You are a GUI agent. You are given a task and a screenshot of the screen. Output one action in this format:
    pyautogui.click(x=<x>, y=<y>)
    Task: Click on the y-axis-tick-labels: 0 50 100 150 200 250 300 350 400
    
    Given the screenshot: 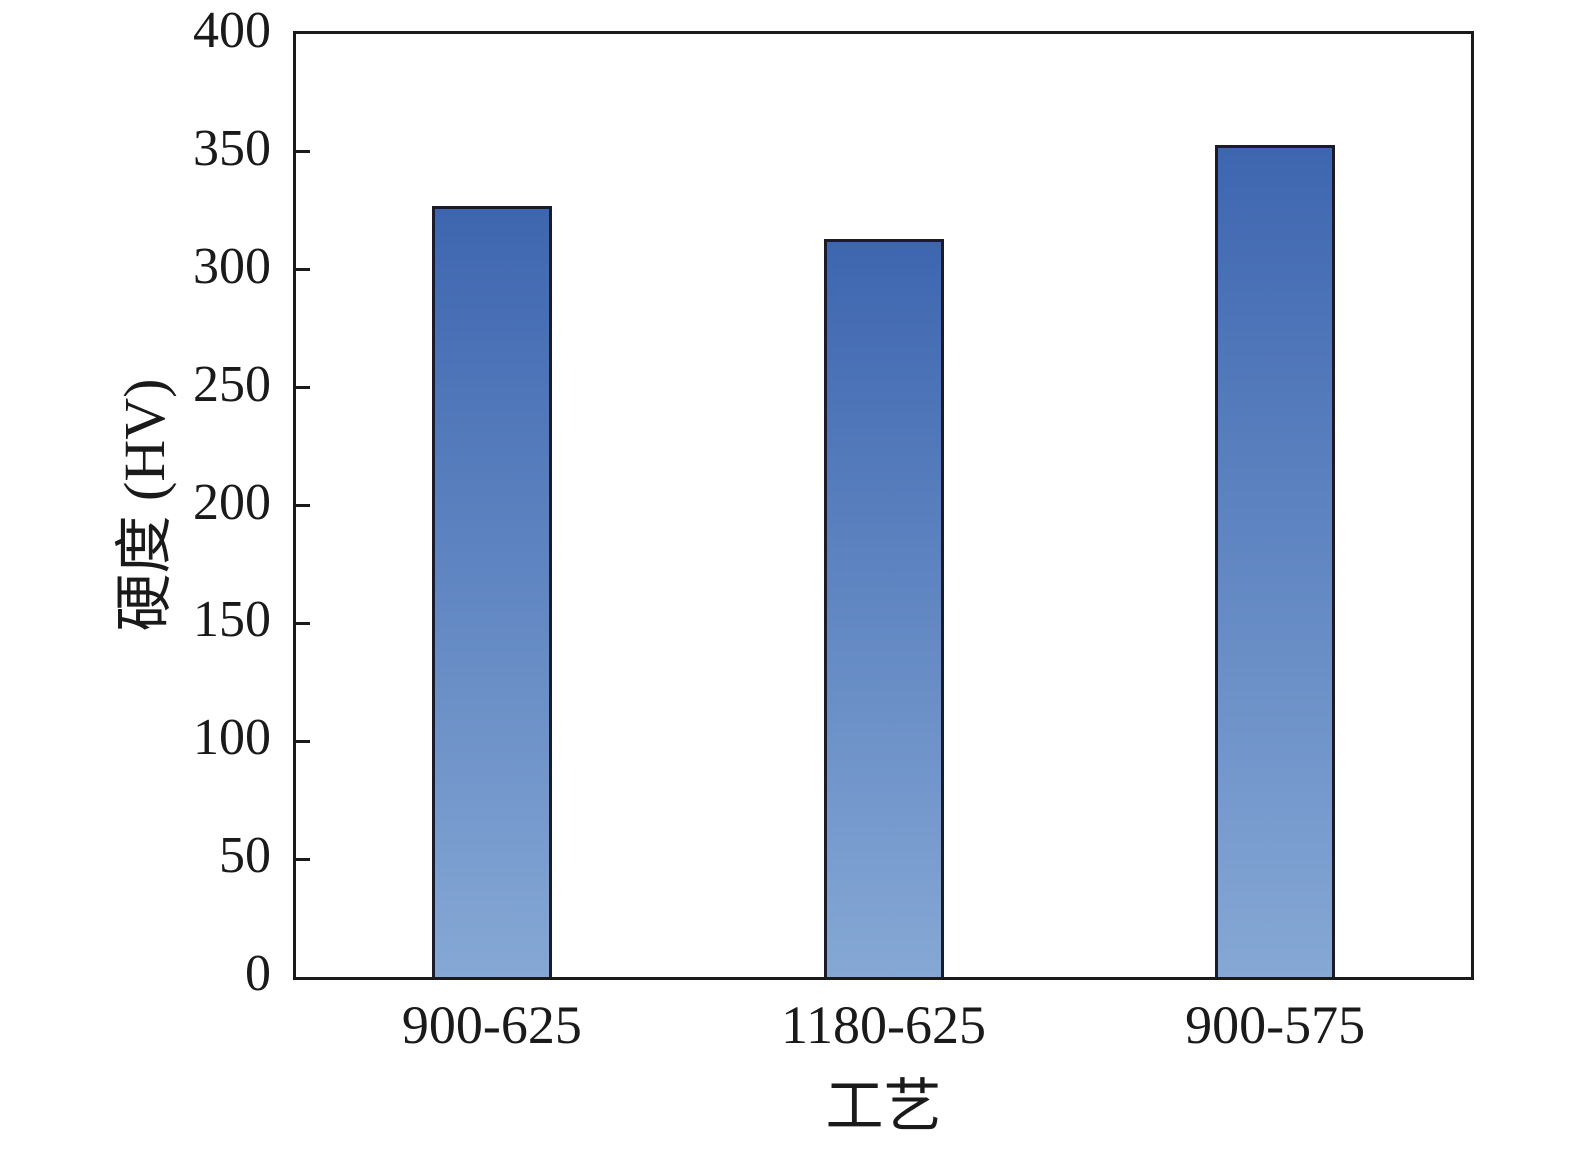 What is the action you would take?
    pyautogui.click(x=135, y=502)
    